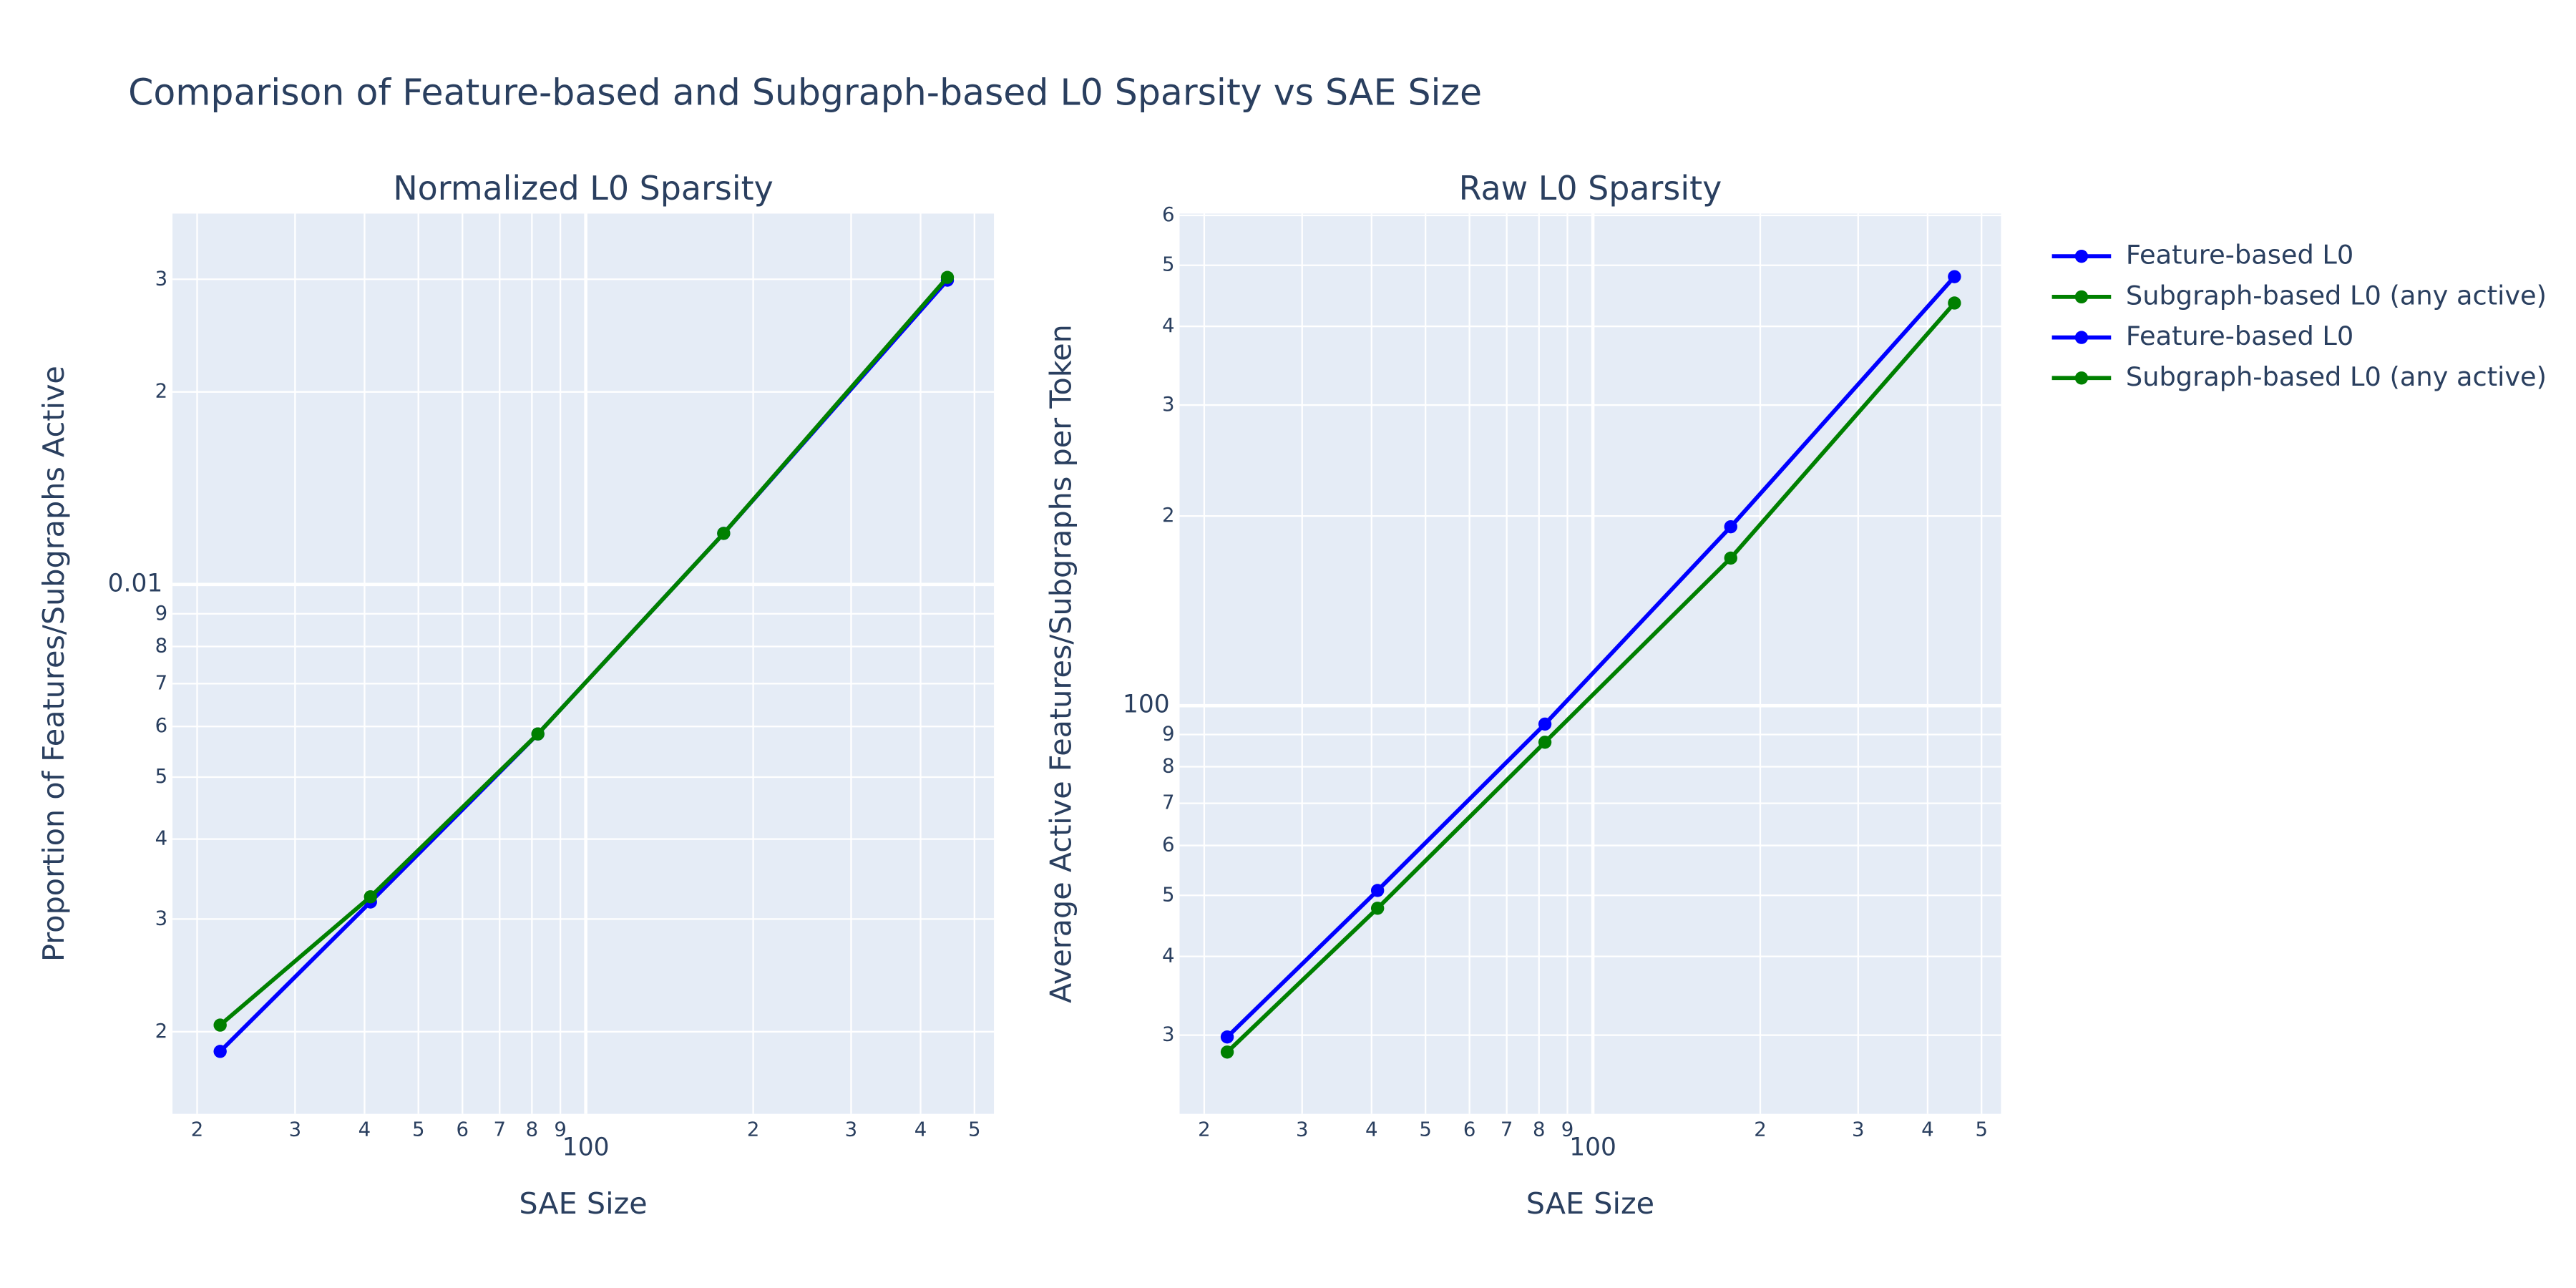 The height and width of the screenshot is (1288, 2576). I want to click on y-tick-label: 0.01, so click(135, 583).